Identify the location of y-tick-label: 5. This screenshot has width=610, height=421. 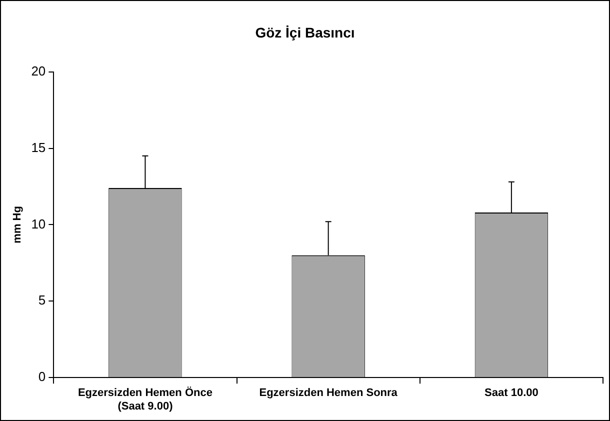
(42, 300).